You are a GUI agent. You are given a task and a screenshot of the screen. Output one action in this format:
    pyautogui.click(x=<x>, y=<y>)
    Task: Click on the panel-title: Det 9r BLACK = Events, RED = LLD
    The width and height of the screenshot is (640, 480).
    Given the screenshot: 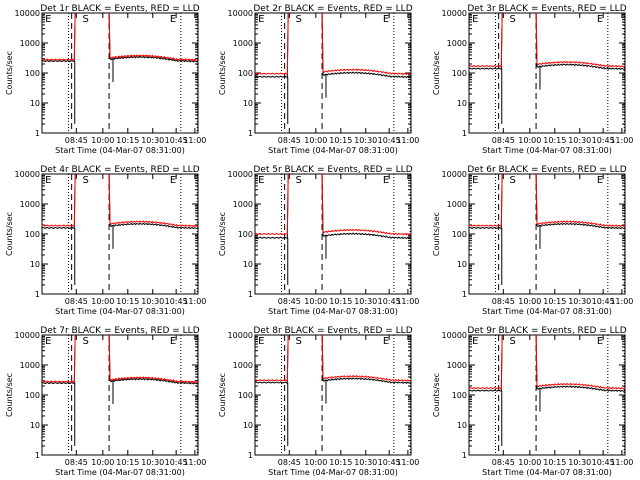 What is the action you would take?
    pyautogui.click(x=546, y=331)
    